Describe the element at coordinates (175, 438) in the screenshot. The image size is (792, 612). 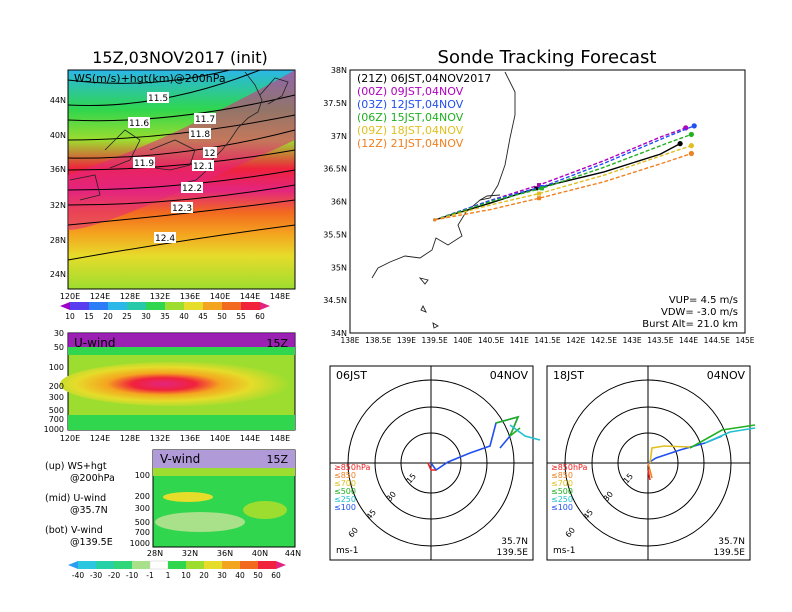
I see `uwind-lon-ticks: 120E 124E 128E 132E 136E 140E 144E 148E` at that location.